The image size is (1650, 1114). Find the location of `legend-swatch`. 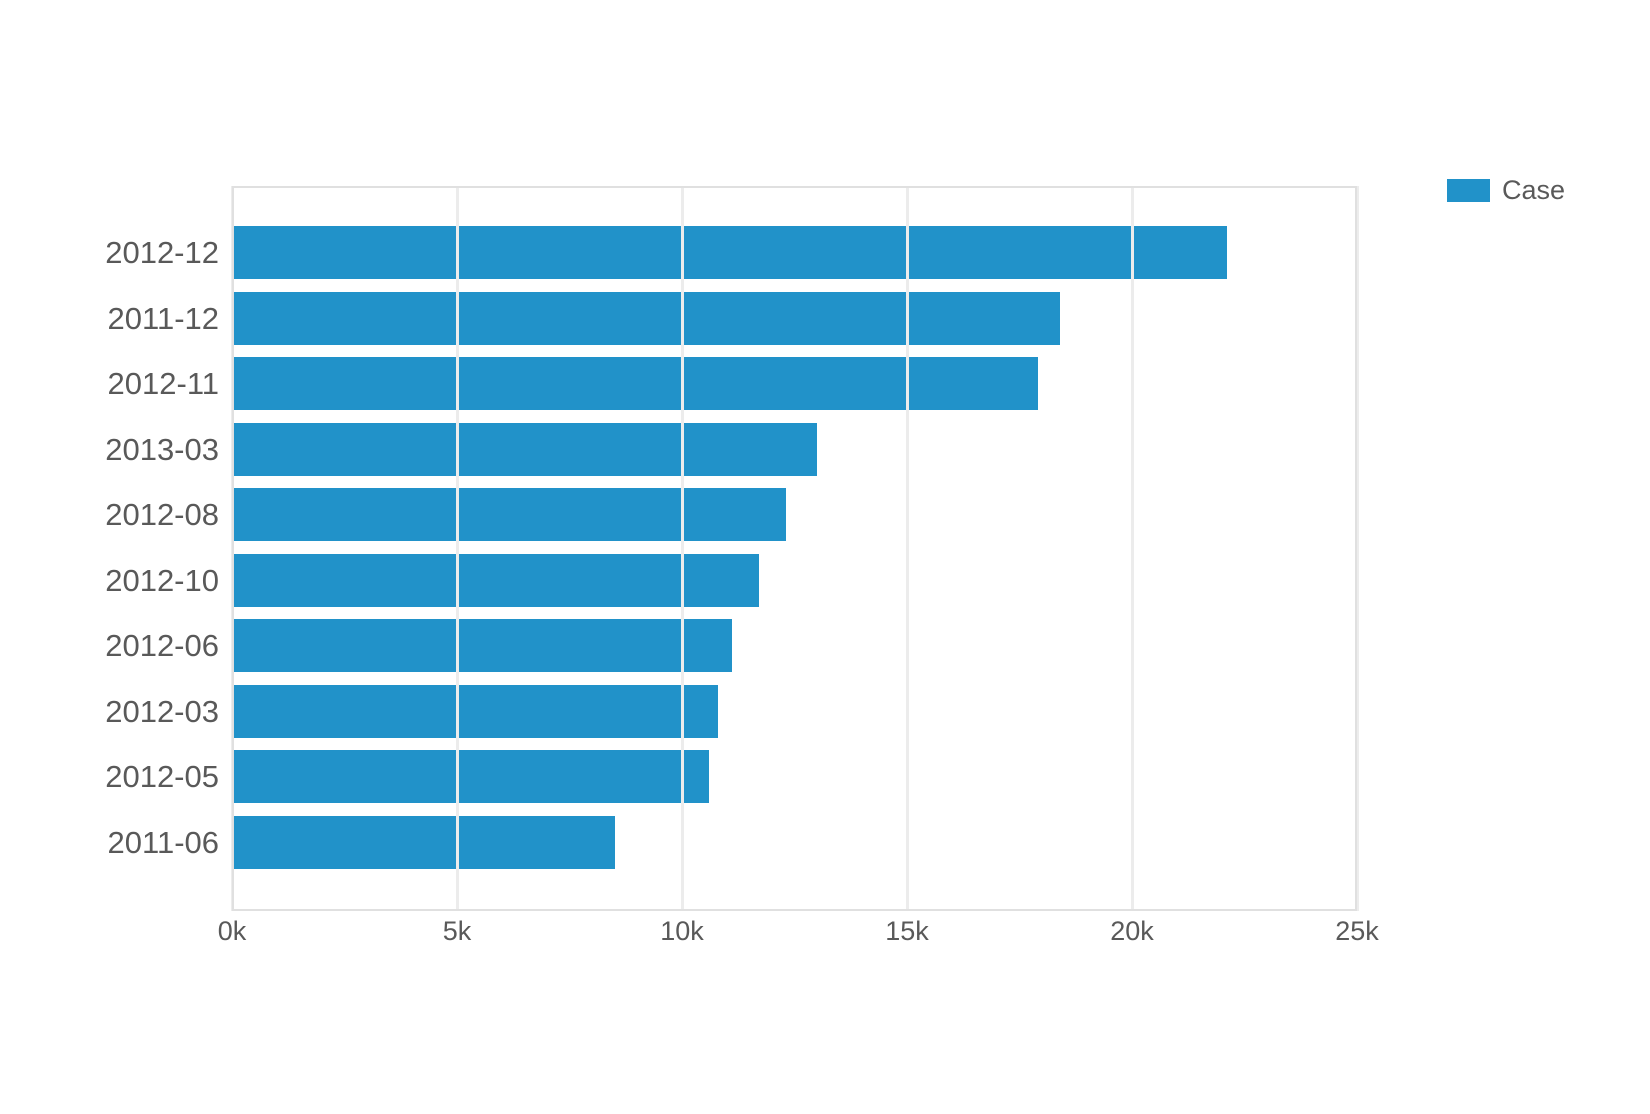

legend-swatch is located at coordinates (1468, 190).